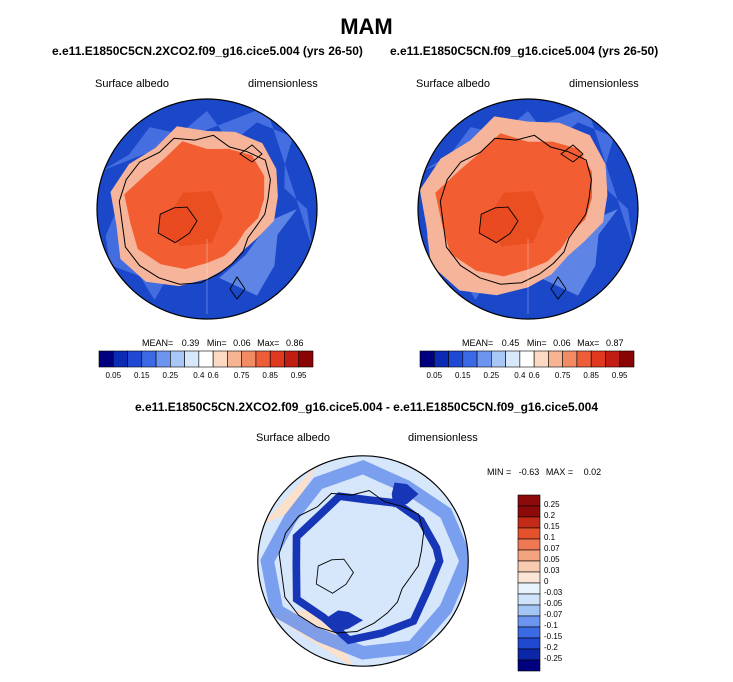  Describe the element at coordinates (366, 26) in the screenshot. I see `figure-title: MAM` at that location.